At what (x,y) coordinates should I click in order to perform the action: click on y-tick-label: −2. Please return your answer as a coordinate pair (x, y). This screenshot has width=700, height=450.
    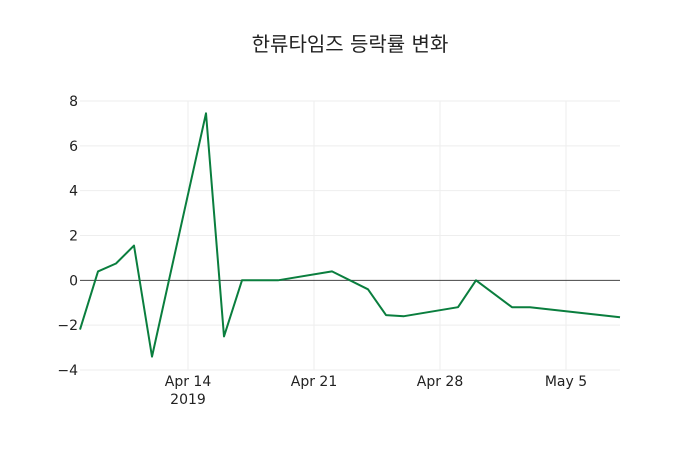
    Looking at the image, I should click on (67, 326).